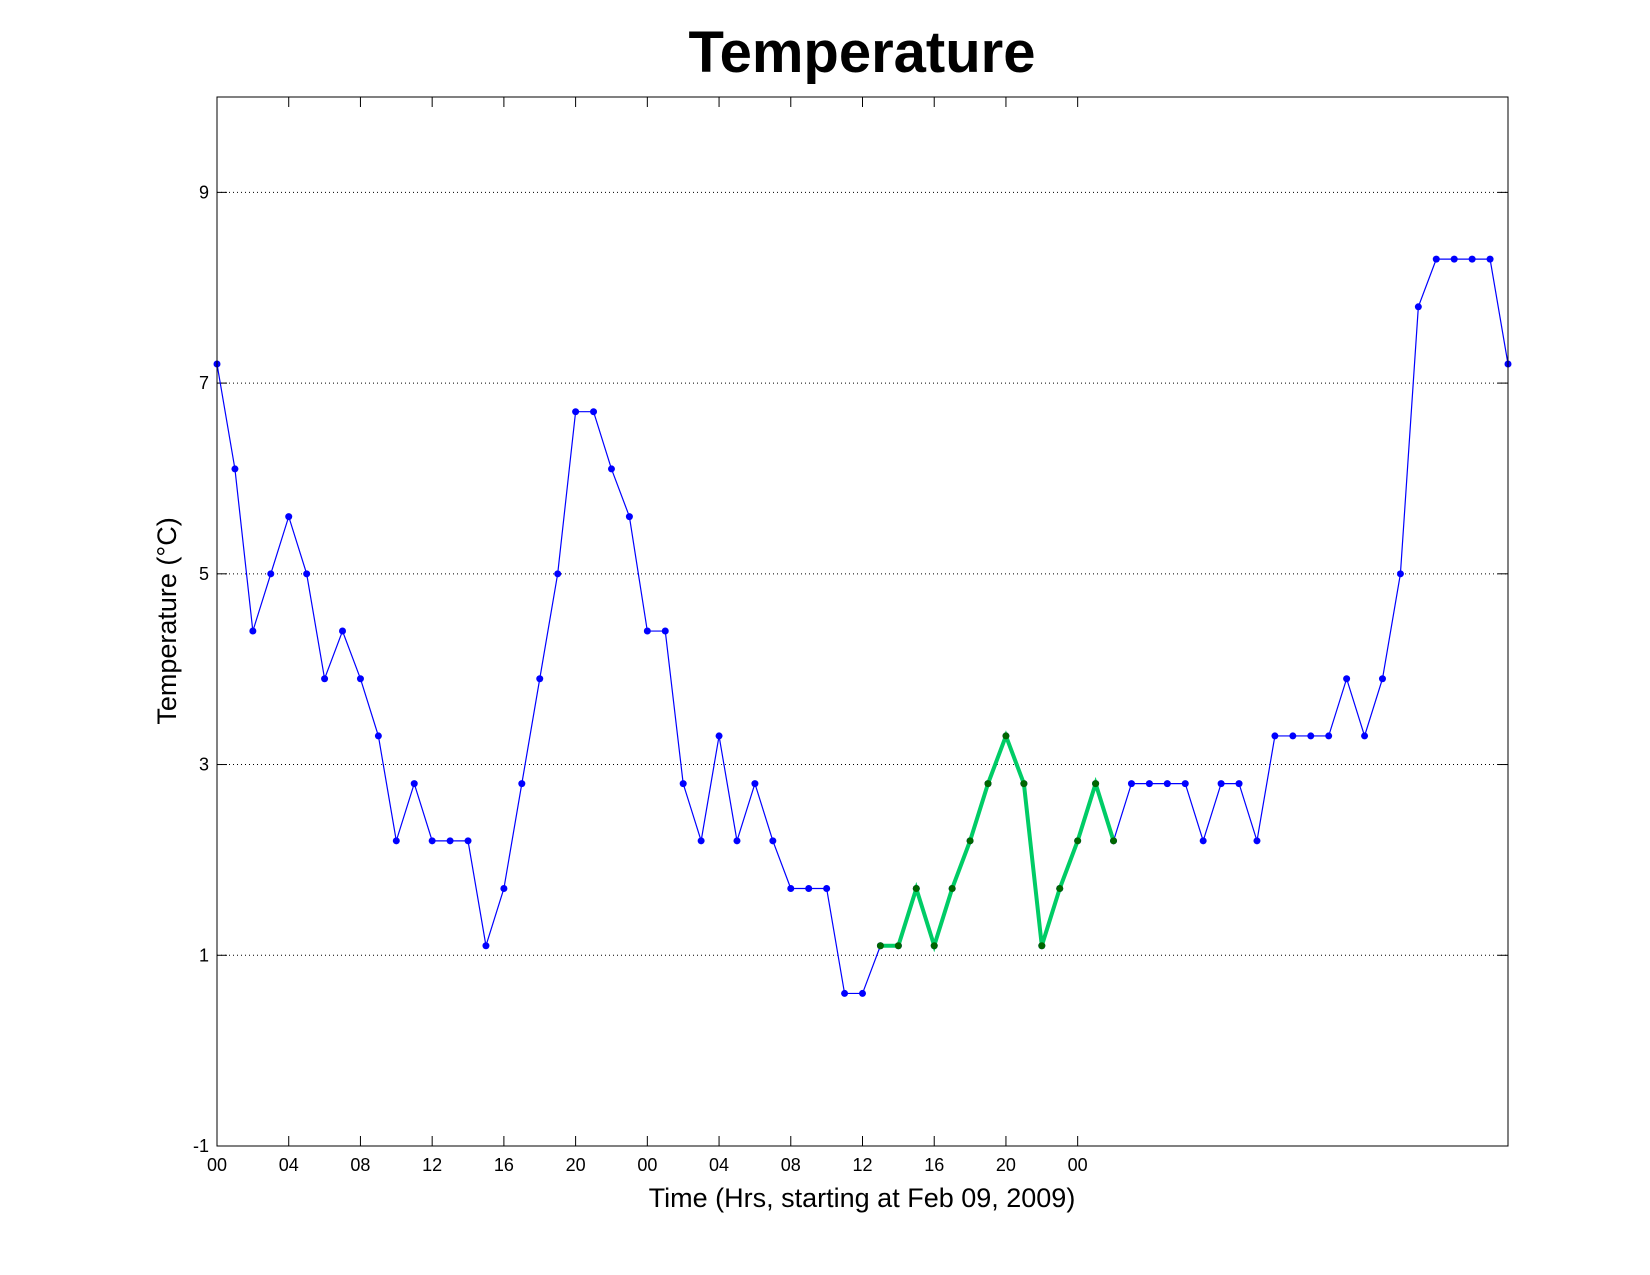  I want to click on y-tick-label: 9, so click(204, 192).